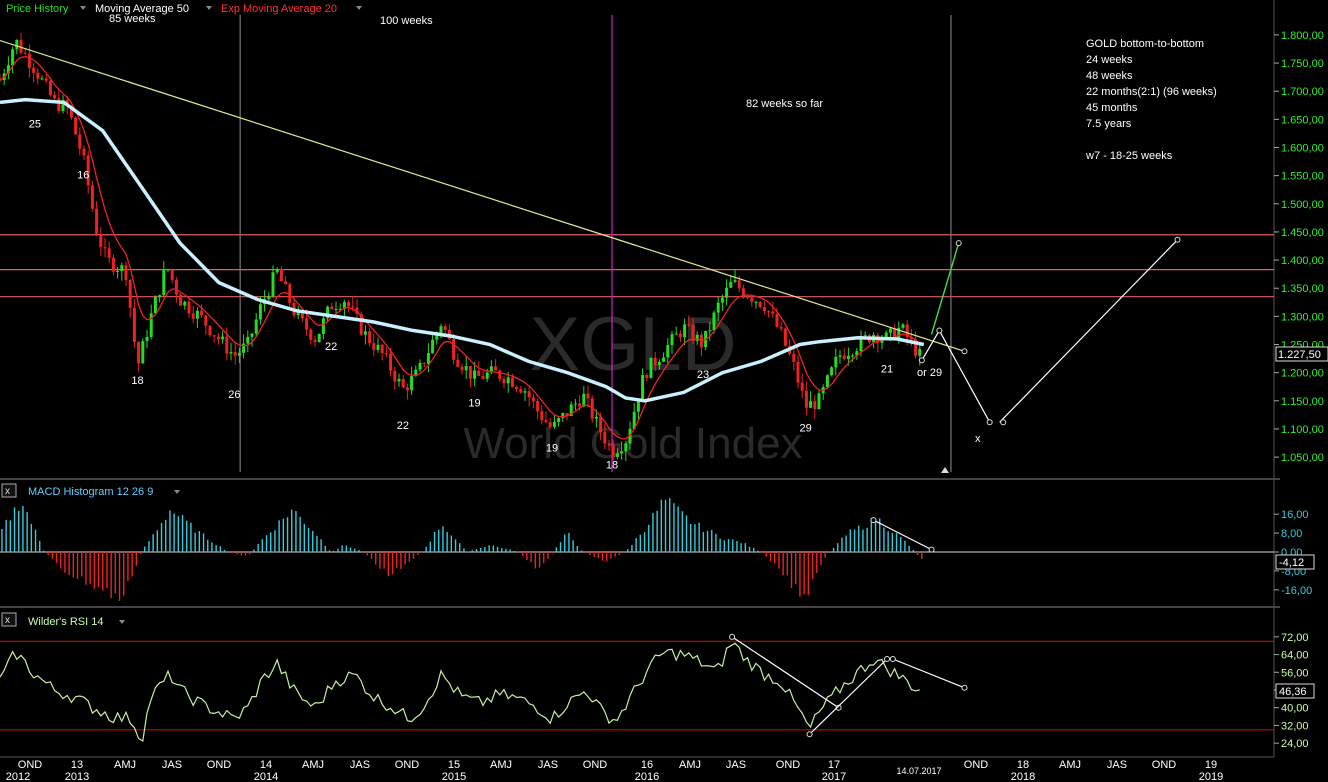 This screenshot has width=1328, height=782. Describe the element at coordinates (142, 9) in the screenshot. I see `legend-moving-average-50: Moving Average 50` at that location.